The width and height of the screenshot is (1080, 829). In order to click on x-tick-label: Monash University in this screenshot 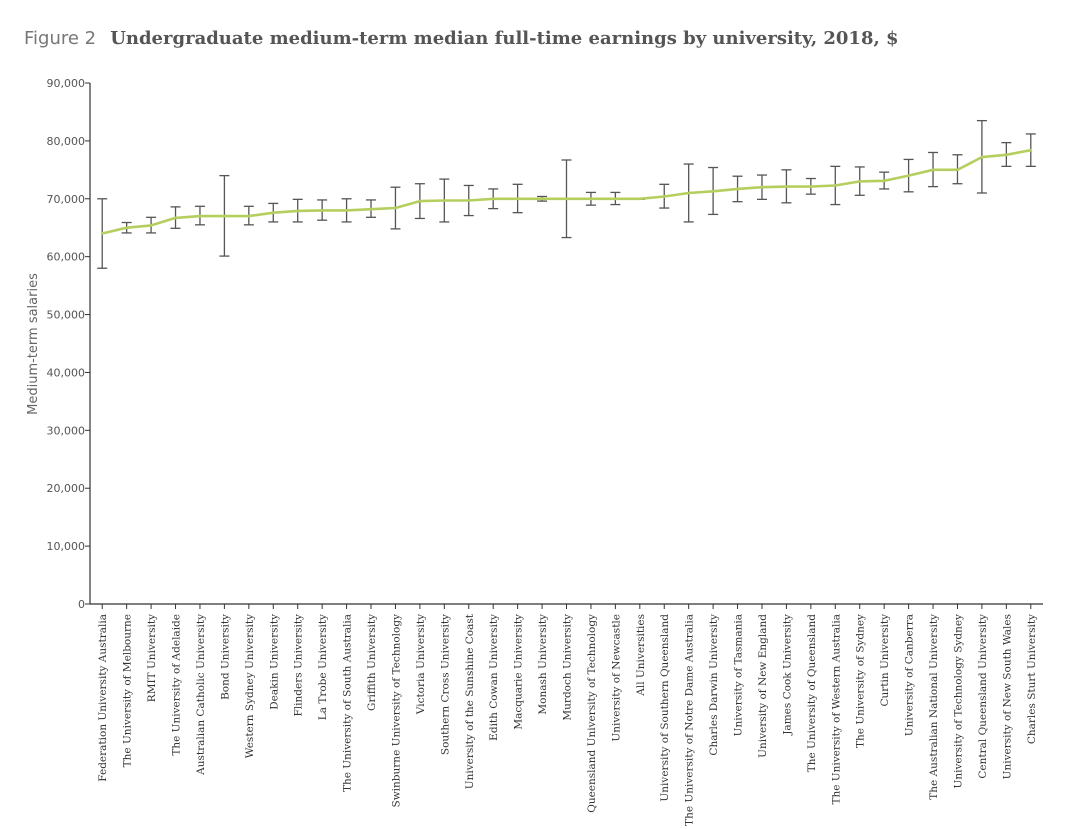, I will do `click(543, 664)`.